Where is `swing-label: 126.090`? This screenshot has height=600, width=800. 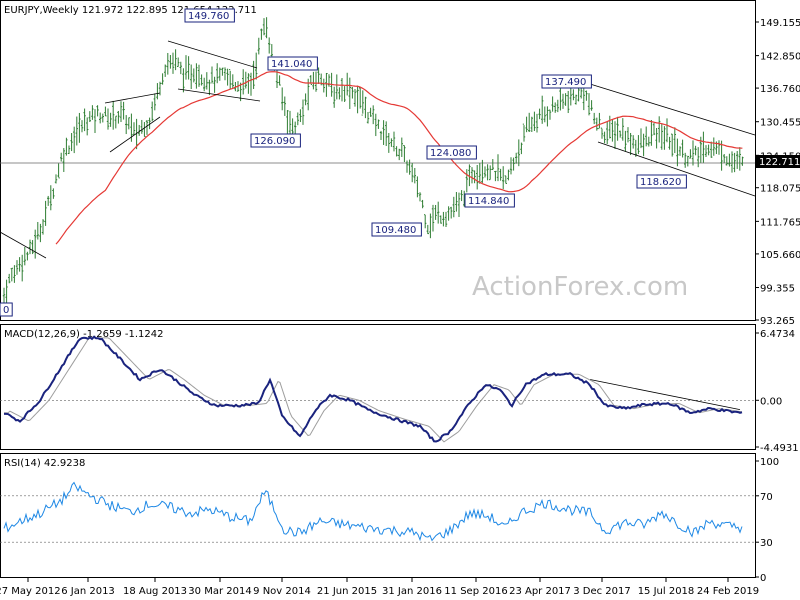 swing-label: 126.090 is located at coordinates (274, 141).